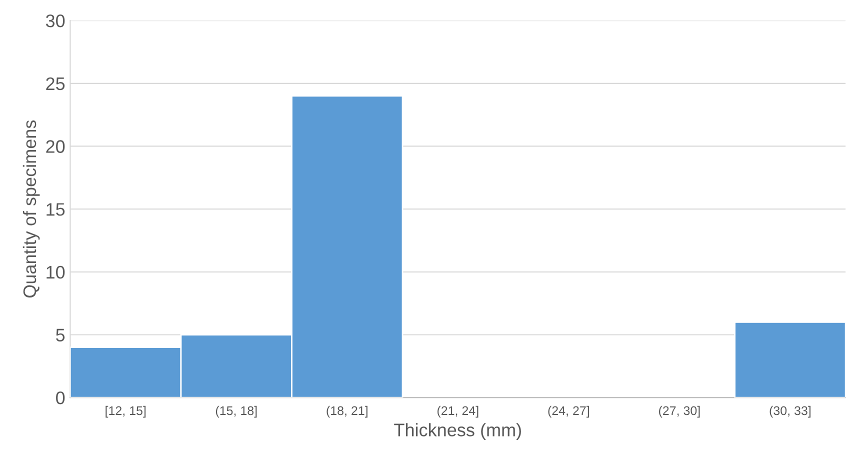 Image resolution: width=846 pixels, height=457 pixels. What do you see at coordinates (679, 412) in the screenshot?
I see `x-tick-label: (27, 30]` at bounding box center [679, 412].